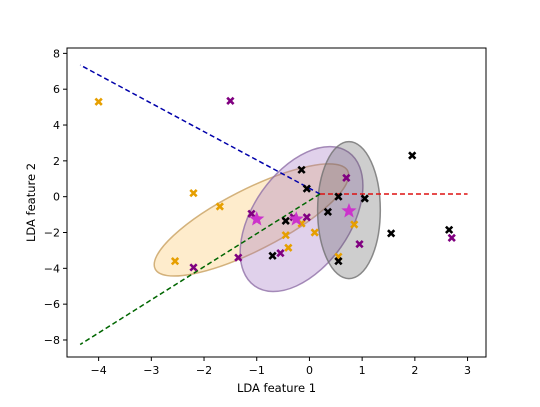  I want to click on y-tick-label: −4, so click(52, 268).